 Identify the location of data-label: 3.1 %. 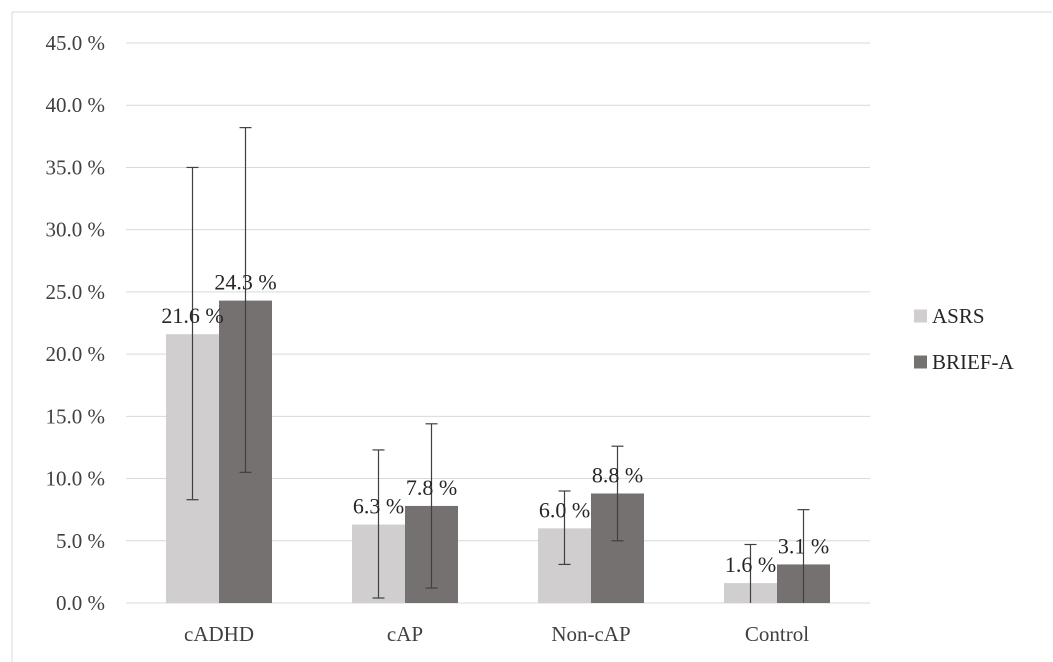
(803, 545).